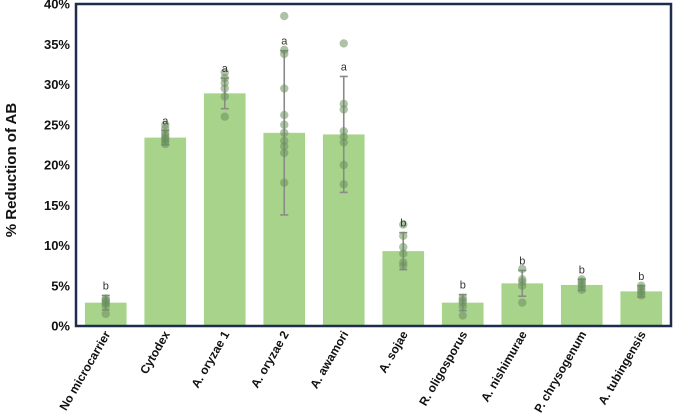 The height and width of the screenshot is (416, 675). Describe the element at coordinates (504, 366) in the screenshot. I see `x-tick-label: A. nishimurae` at that location.